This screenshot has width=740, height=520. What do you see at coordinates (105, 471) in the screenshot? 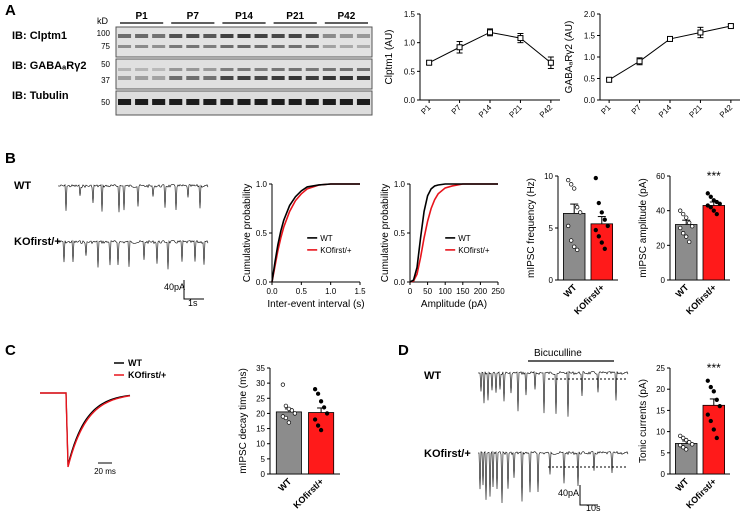
I see `scale-bar-label: 20 ms` at bounding box center [105, 471].